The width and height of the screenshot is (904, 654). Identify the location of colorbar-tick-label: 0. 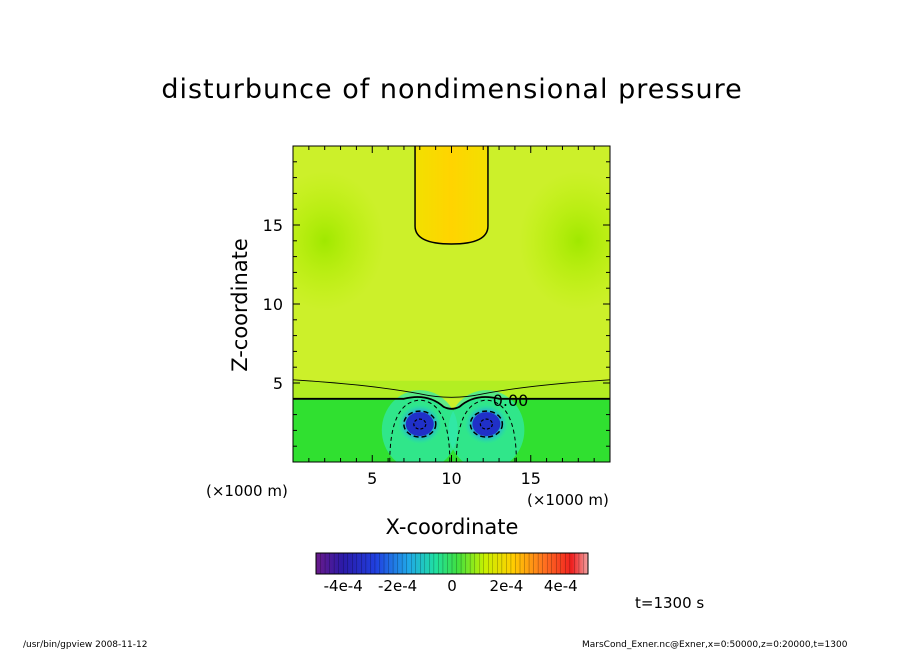
(452, 586).